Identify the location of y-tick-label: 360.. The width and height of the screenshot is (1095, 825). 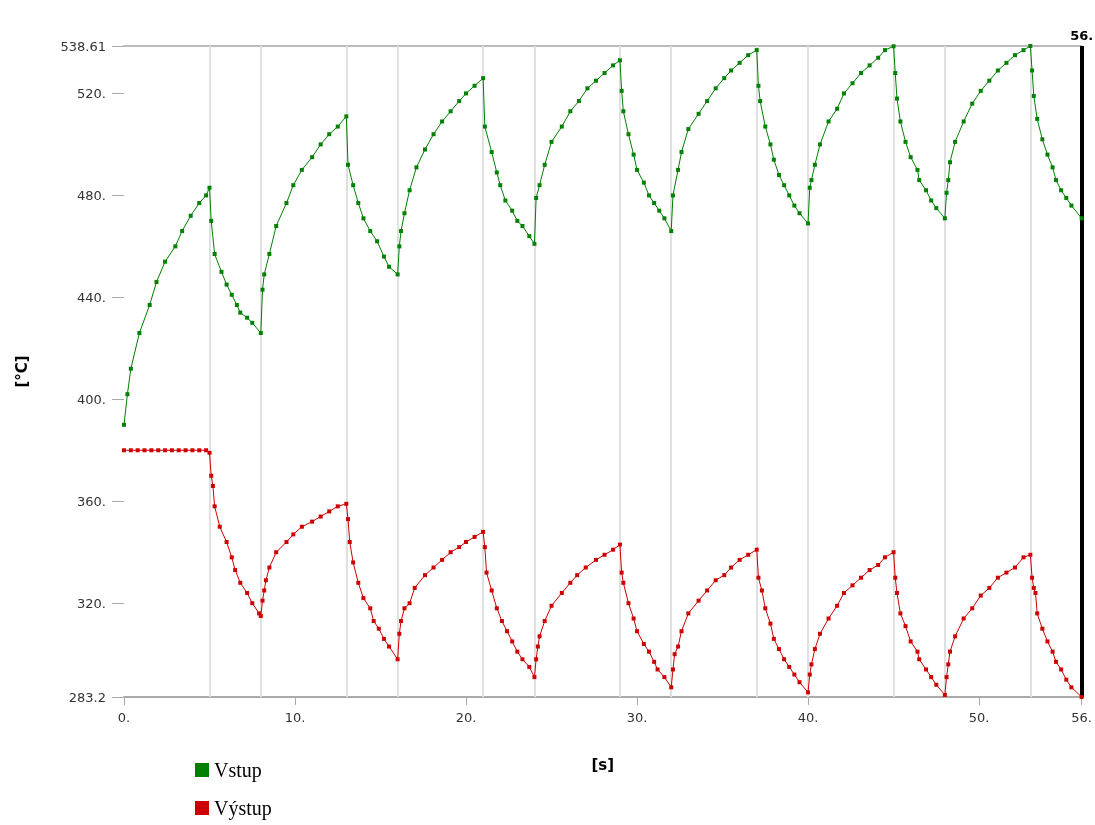
(91, 501).